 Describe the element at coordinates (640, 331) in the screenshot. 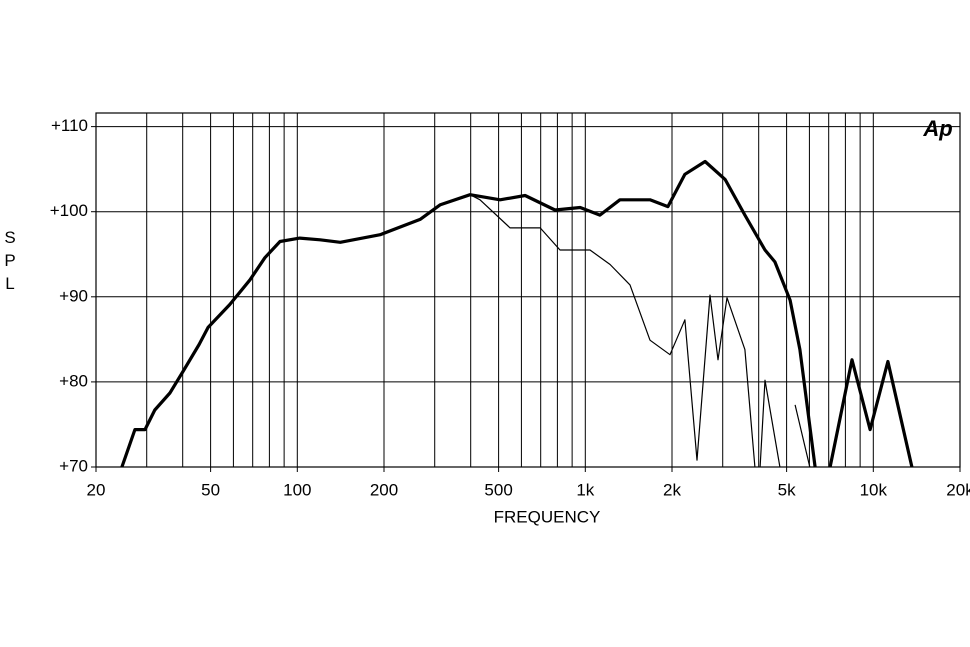

I see `response-curve` at that location.